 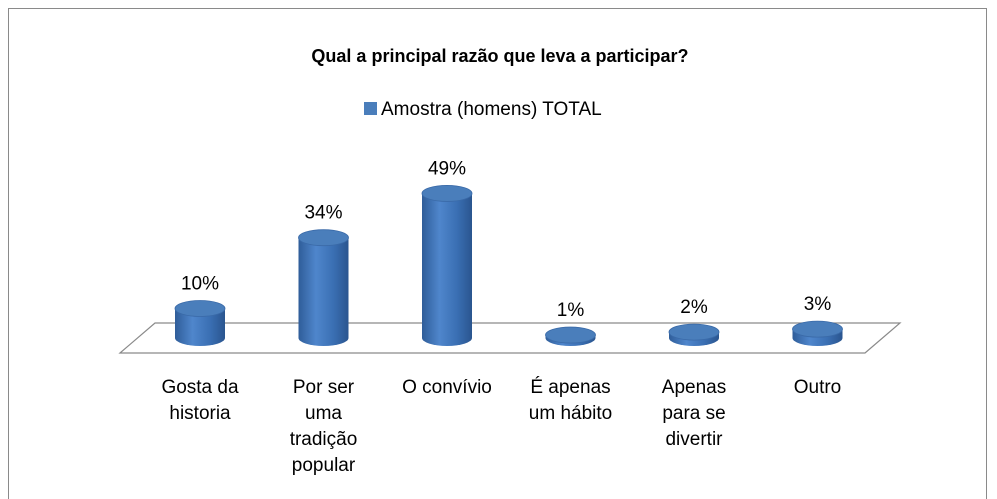 What do you see at coordinates (370, 108) in the screenshot?
I see `legend-swatch` at bounding box center [370, 108].